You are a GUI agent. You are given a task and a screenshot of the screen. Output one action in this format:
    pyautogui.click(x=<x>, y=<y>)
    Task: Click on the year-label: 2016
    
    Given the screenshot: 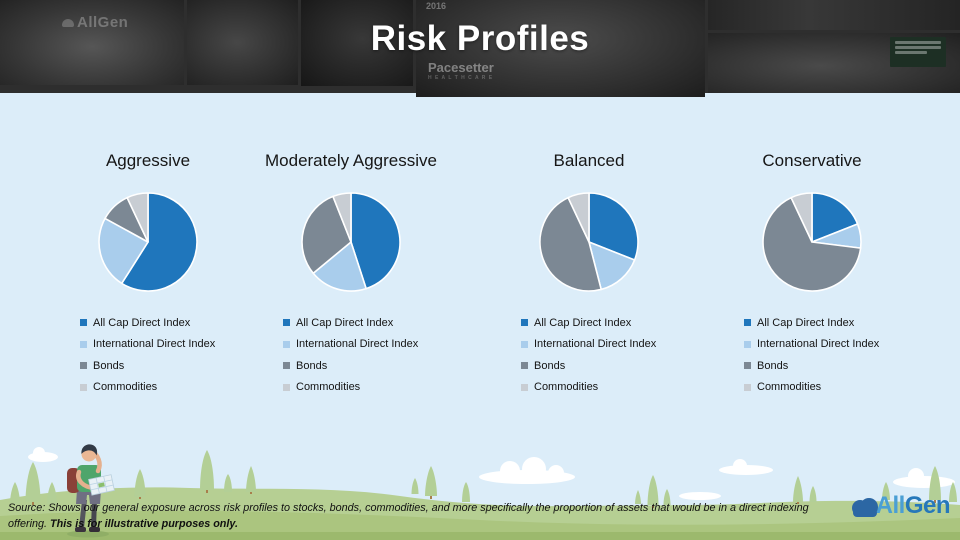 What is the action you would take?
    pyautogui.click(x=436, y=6)
    